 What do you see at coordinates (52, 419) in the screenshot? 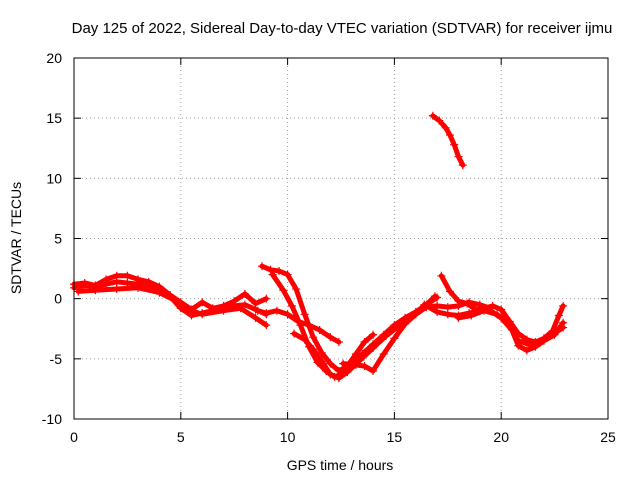
I see `y-tick-label: -10` at bounding box center [52, 419].